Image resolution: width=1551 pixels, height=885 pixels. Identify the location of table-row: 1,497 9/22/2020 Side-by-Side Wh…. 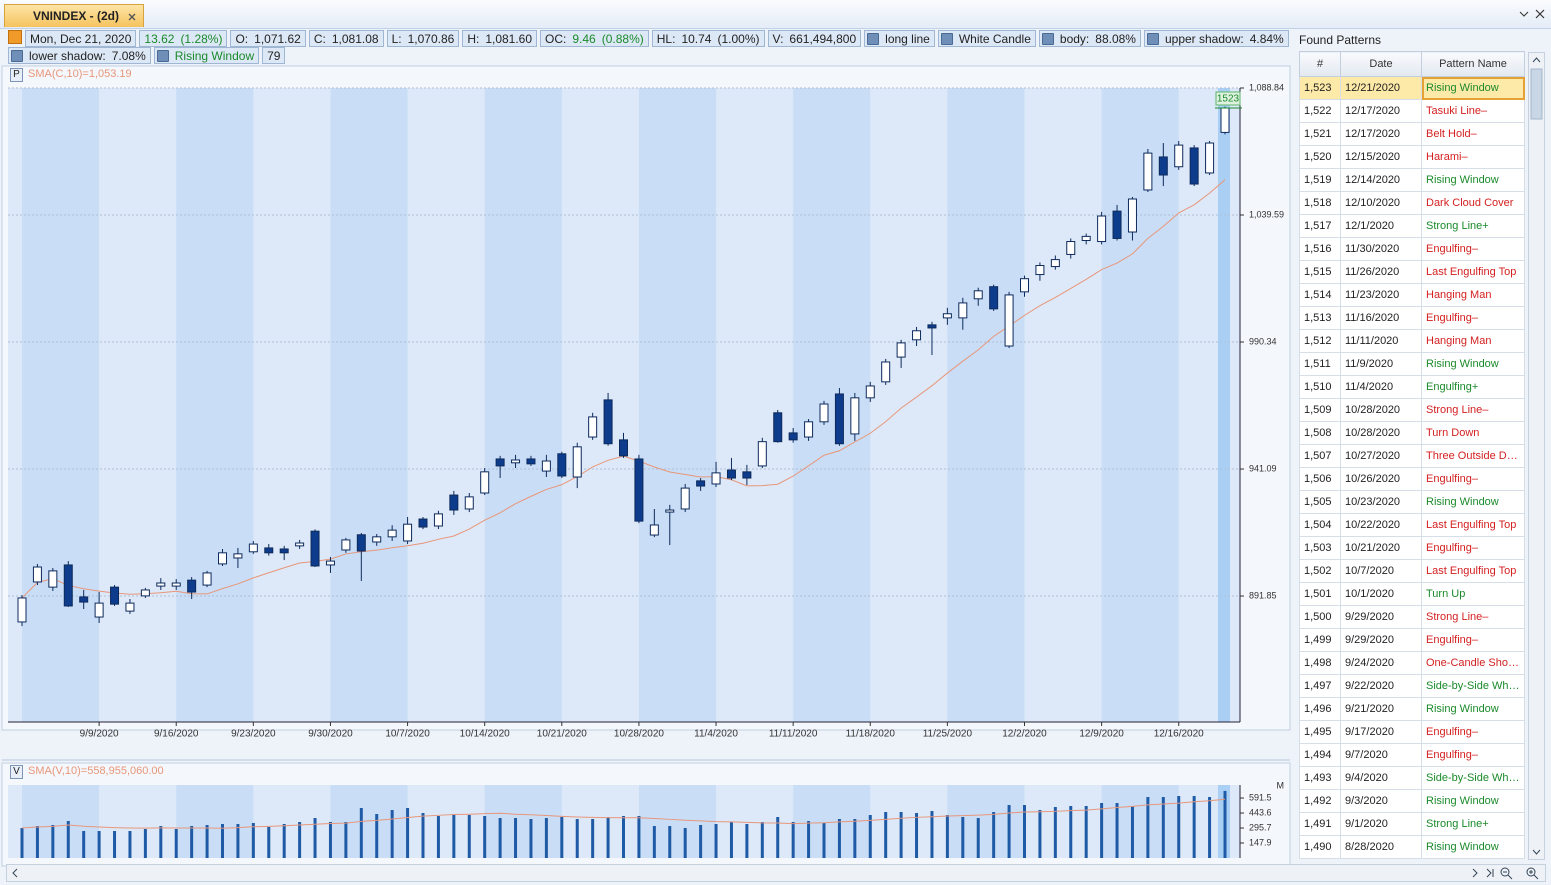
(1412, 686).